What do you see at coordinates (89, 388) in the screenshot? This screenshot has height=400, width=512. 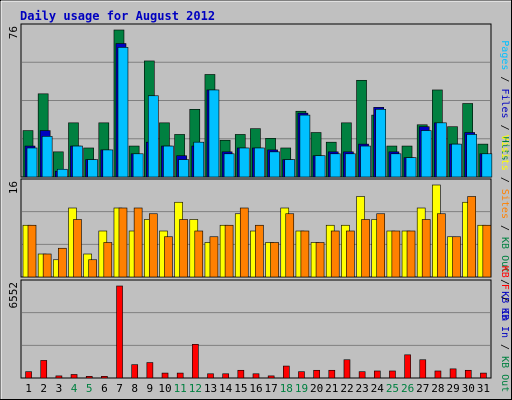 I see `x-tick-label: 5` at bounding box center [89, 388].